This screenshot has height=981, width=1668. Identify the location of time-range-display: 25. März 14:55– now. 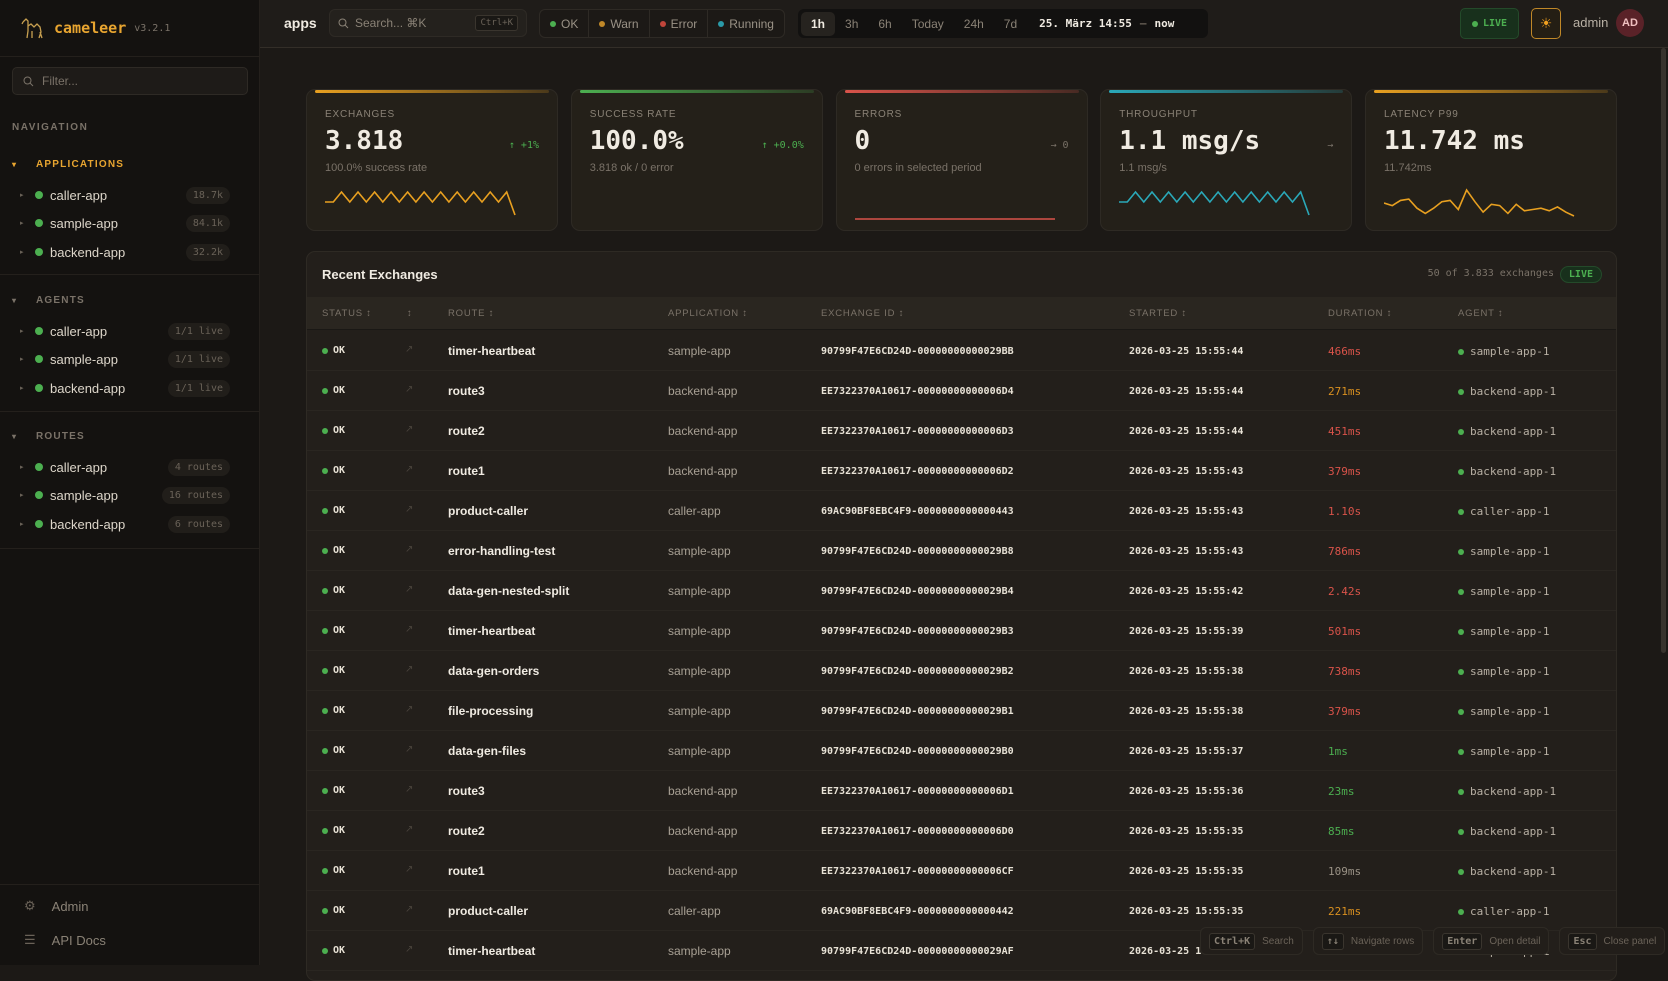
(1106, 23).